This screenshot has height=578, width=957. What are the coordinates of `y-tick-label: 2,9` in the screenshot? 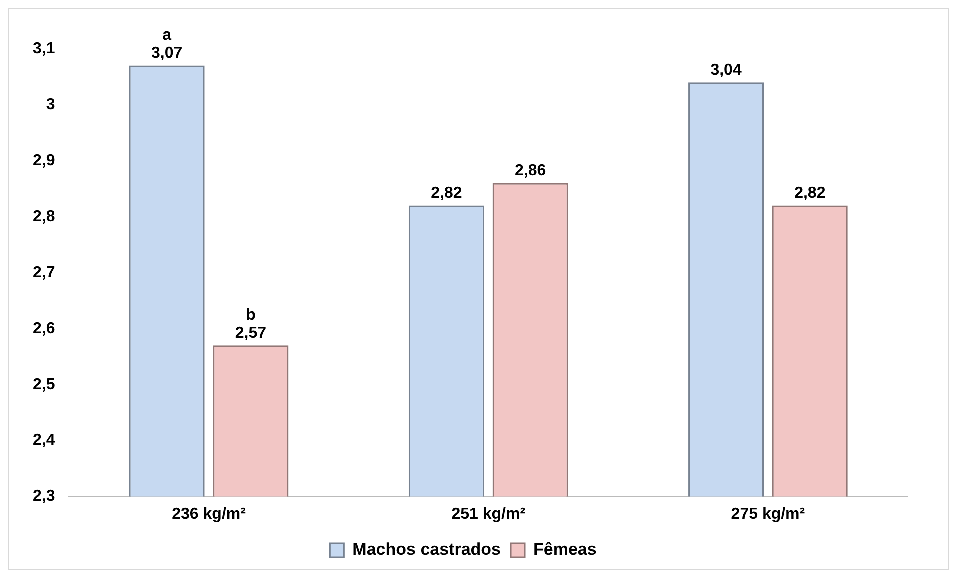 It's located at (44, 161).